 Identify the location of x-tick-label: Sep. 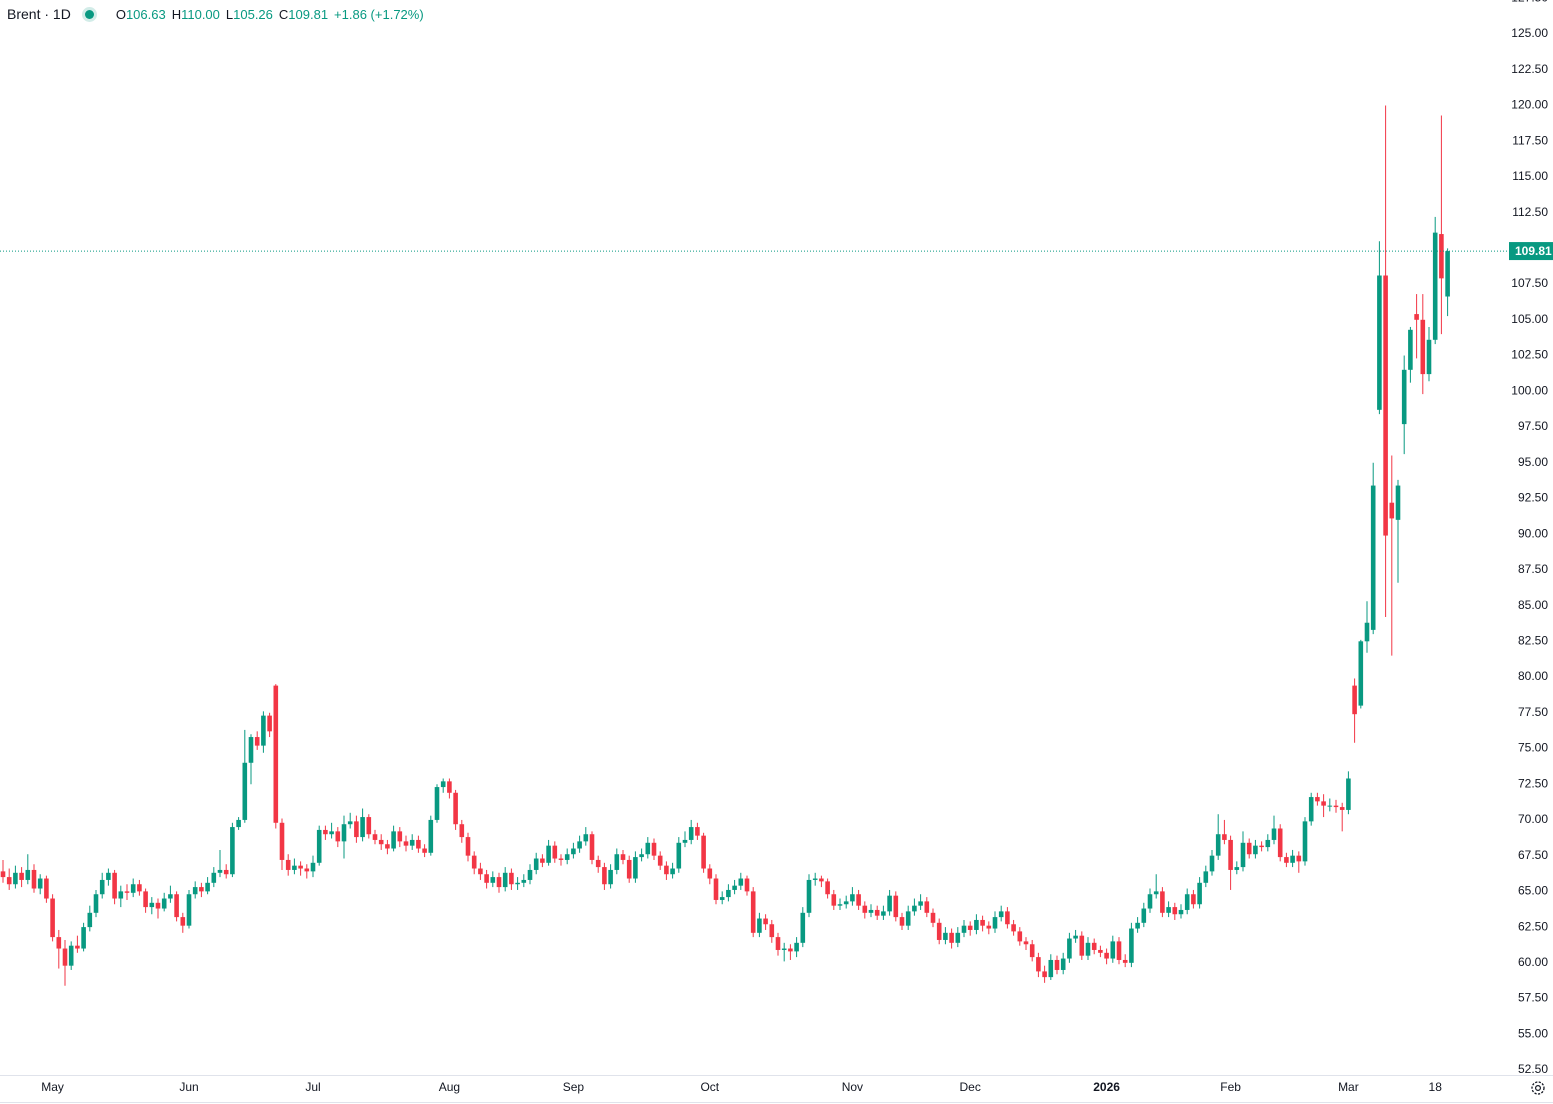
(574, 1087).